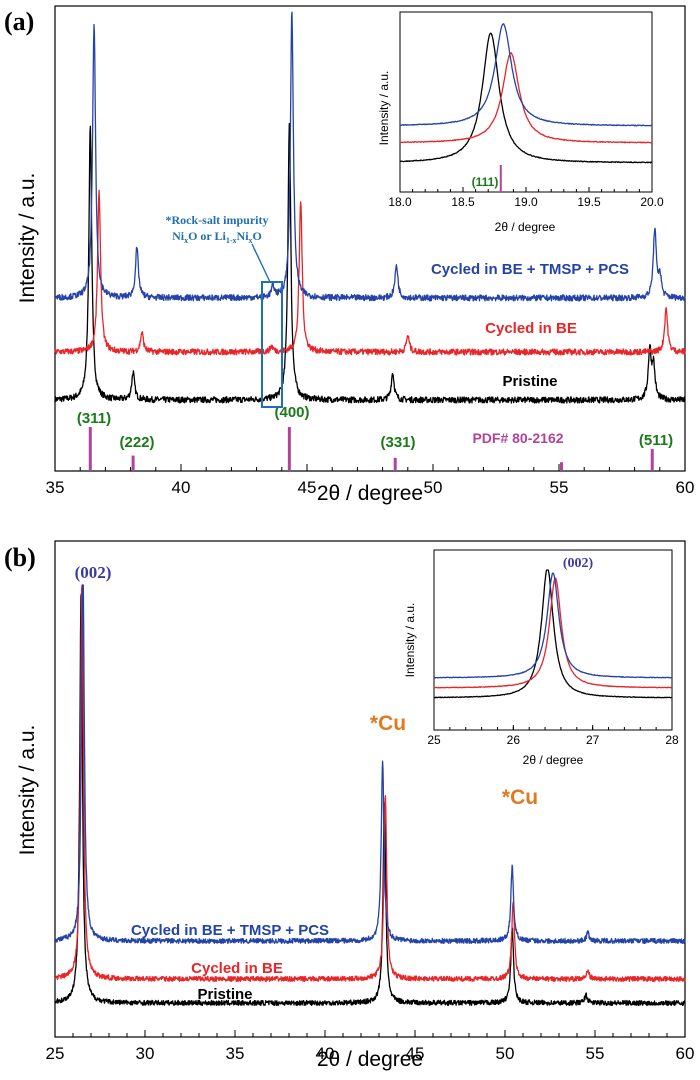 This screenshot has height=1080, width=700. What do you see at coordinates (384, 108) in the screenshot?
I see `panel-a-inset-y-label: Intensity / a.u.` at bounding box center [384, 108].